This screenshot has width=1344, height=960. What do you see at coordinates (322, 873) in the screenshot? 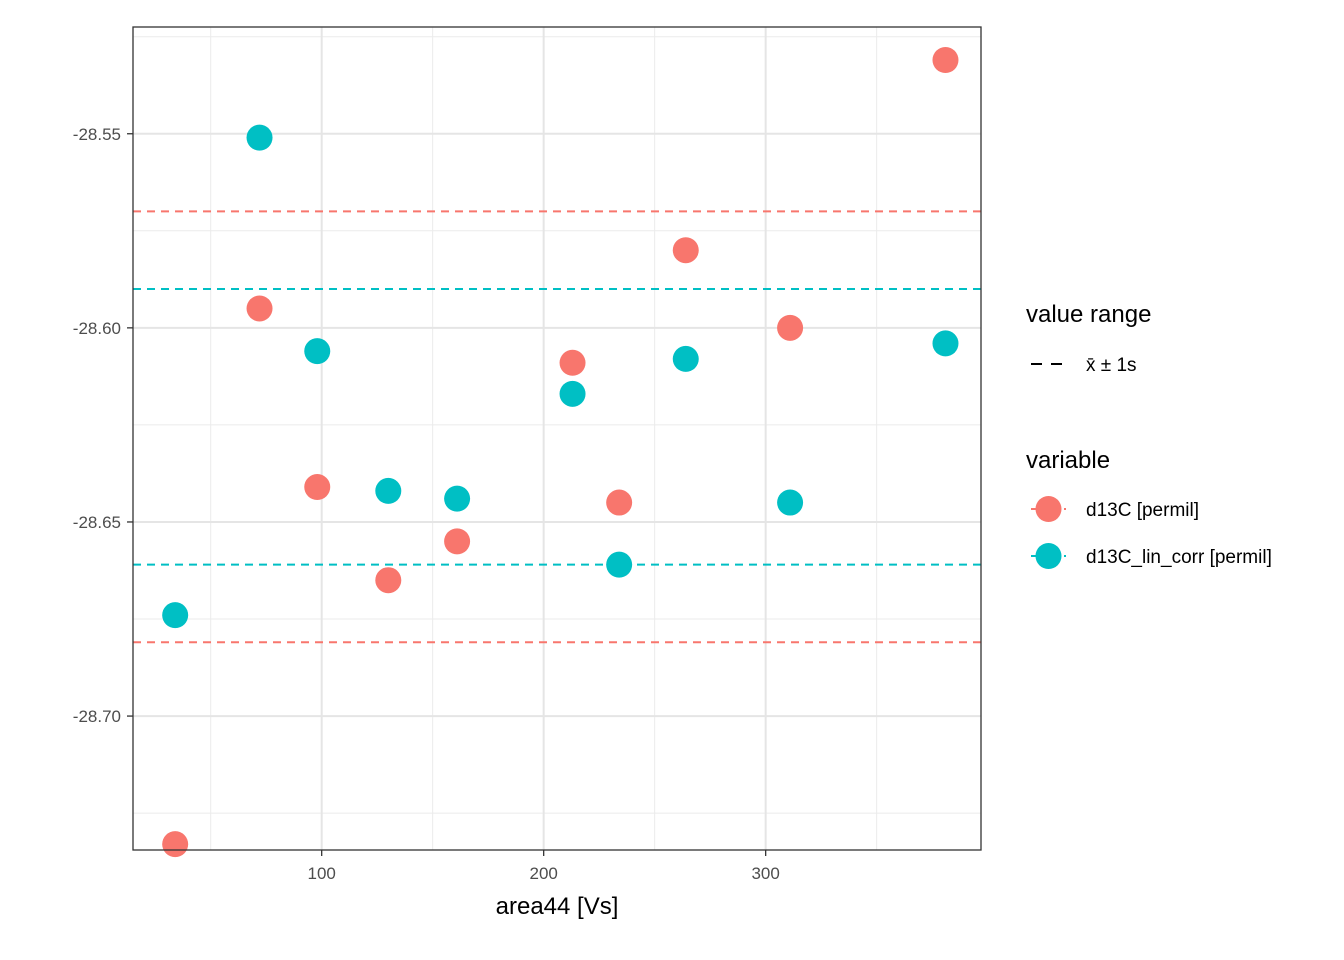
I see `x-tick-label: 100` at bounding box center [322, 873].